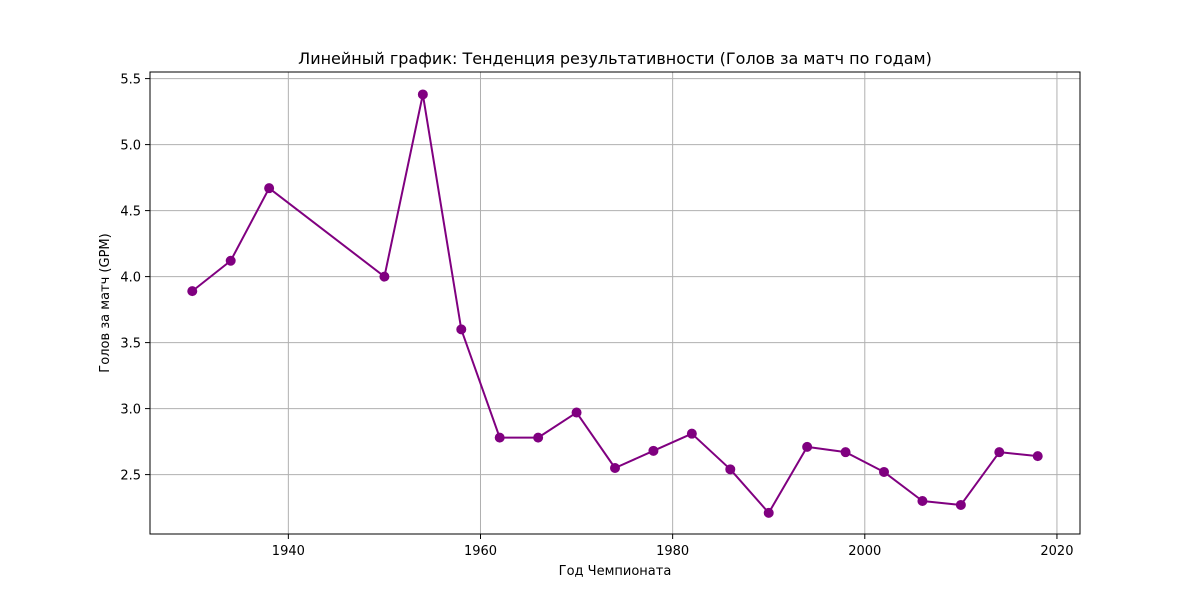 The height and width of the screenshot is (600, 1200). Describe the element at coordinates (130, 344) in the screenshot. I see `y-tick-label: 3.5` at that location.